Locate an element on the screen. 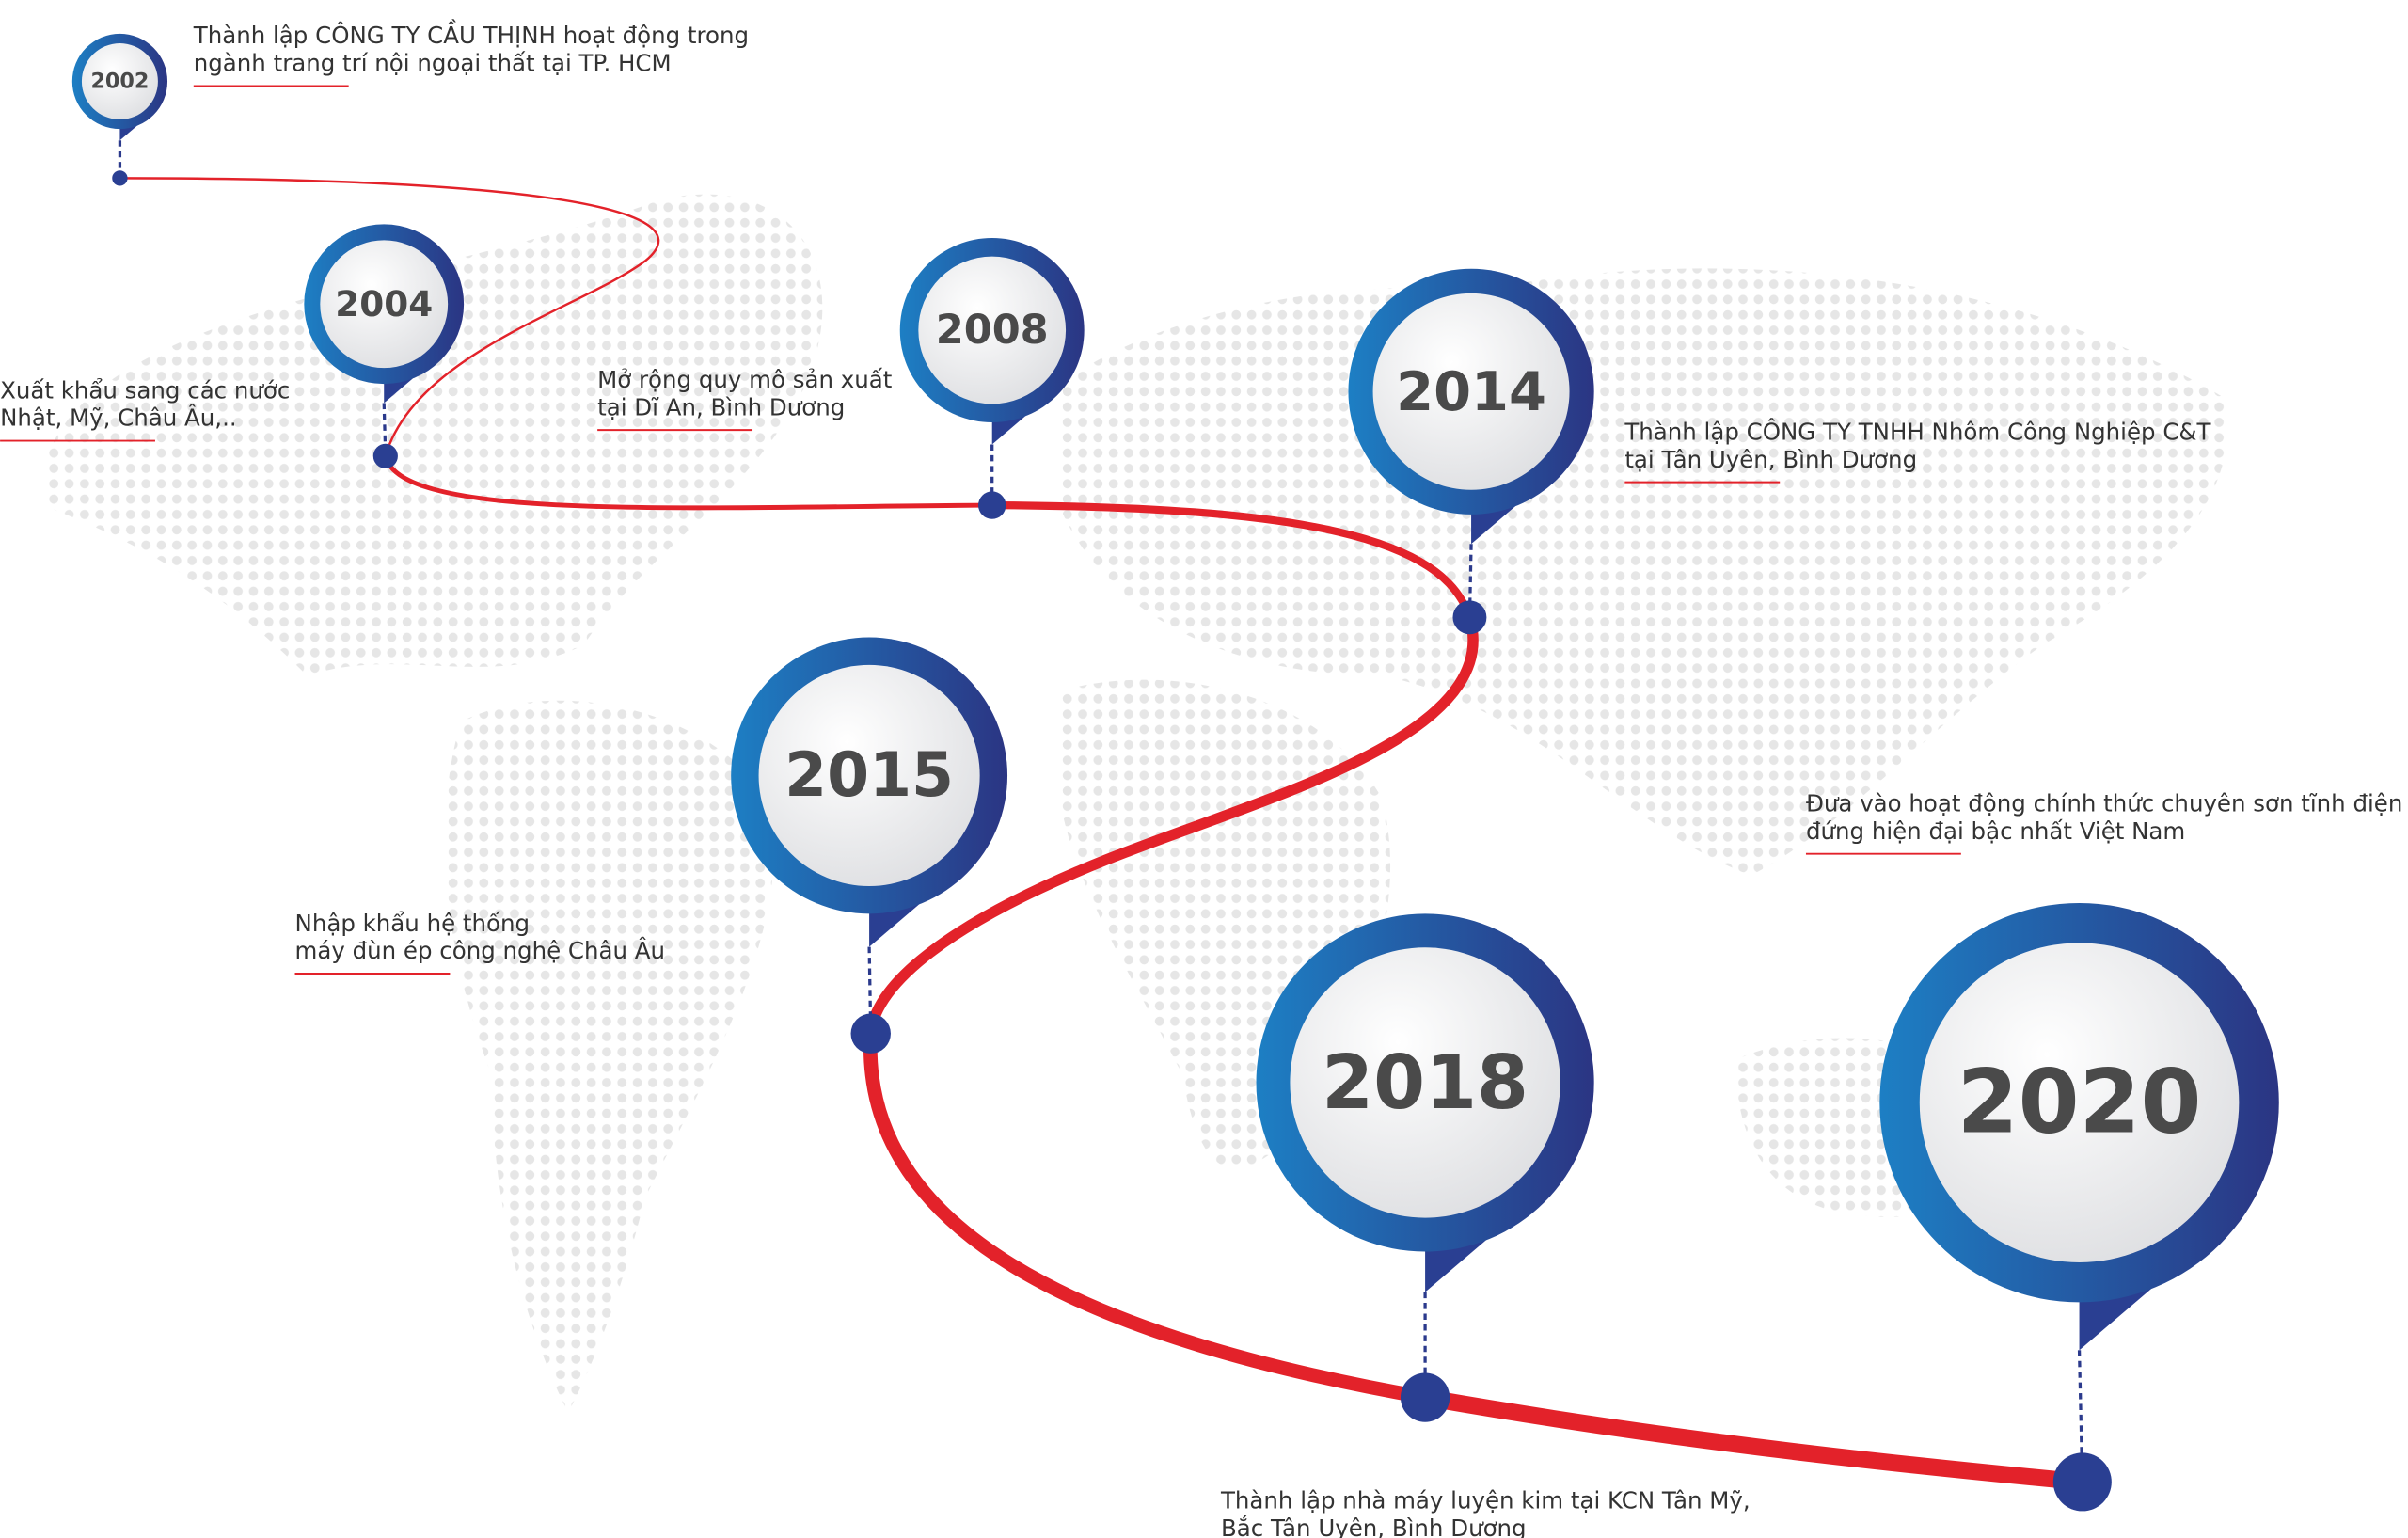 The width and height of the screenshot is (2408, 1538). year: 2002 is located at coordinates (120, 82).